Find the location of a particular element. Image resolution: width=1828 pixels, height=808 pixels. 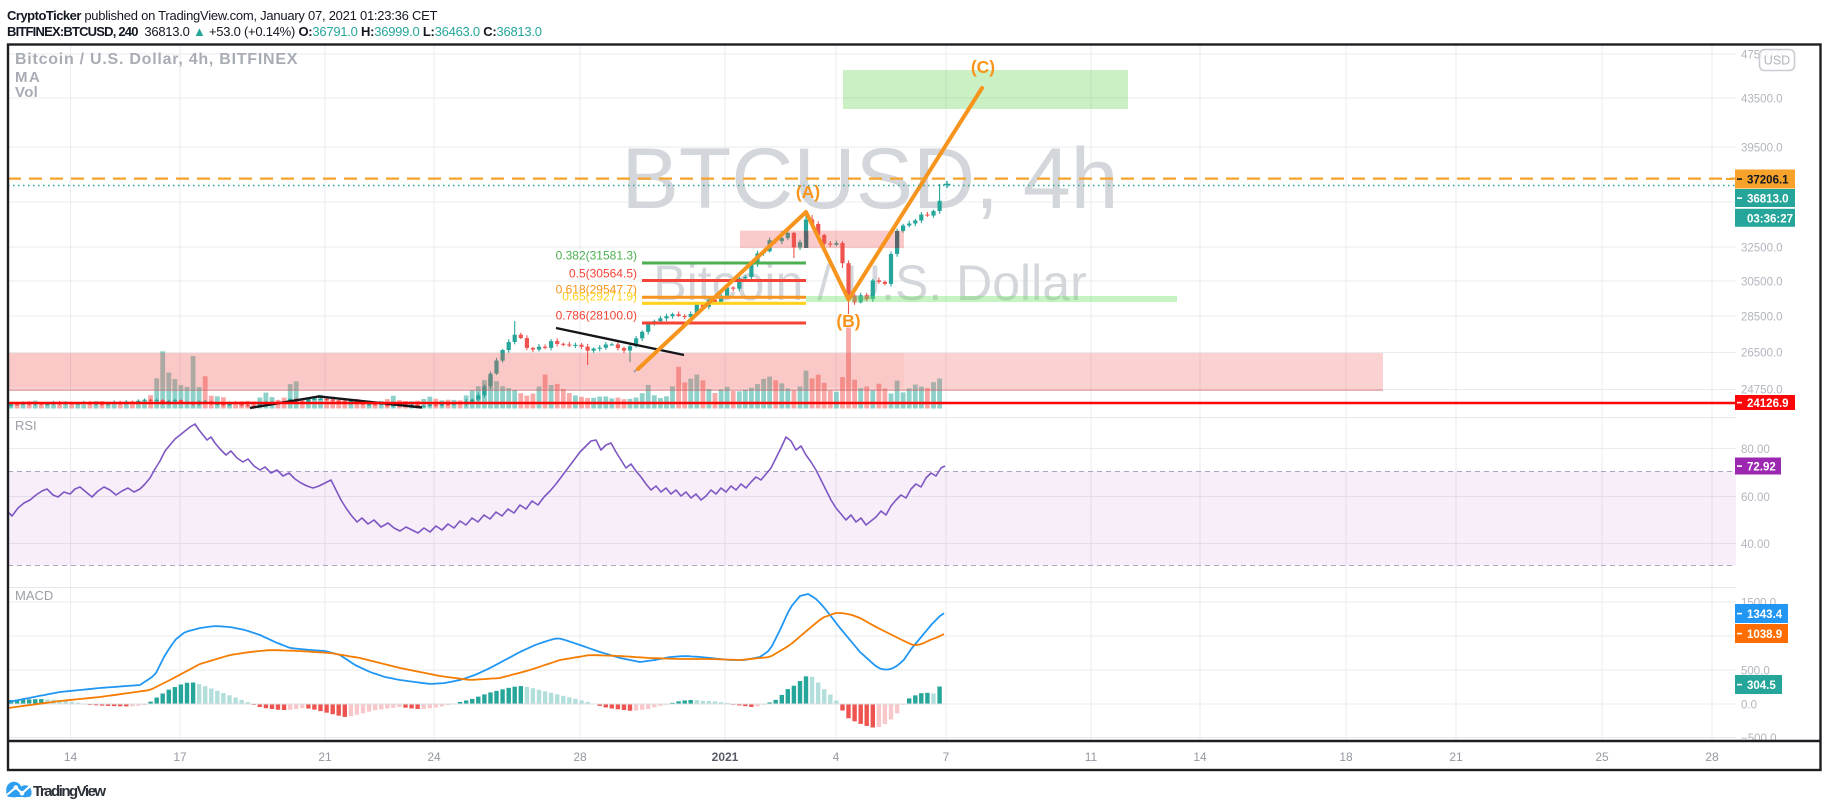

svg-text: 304.5 is located at coordinates (1761, 686).